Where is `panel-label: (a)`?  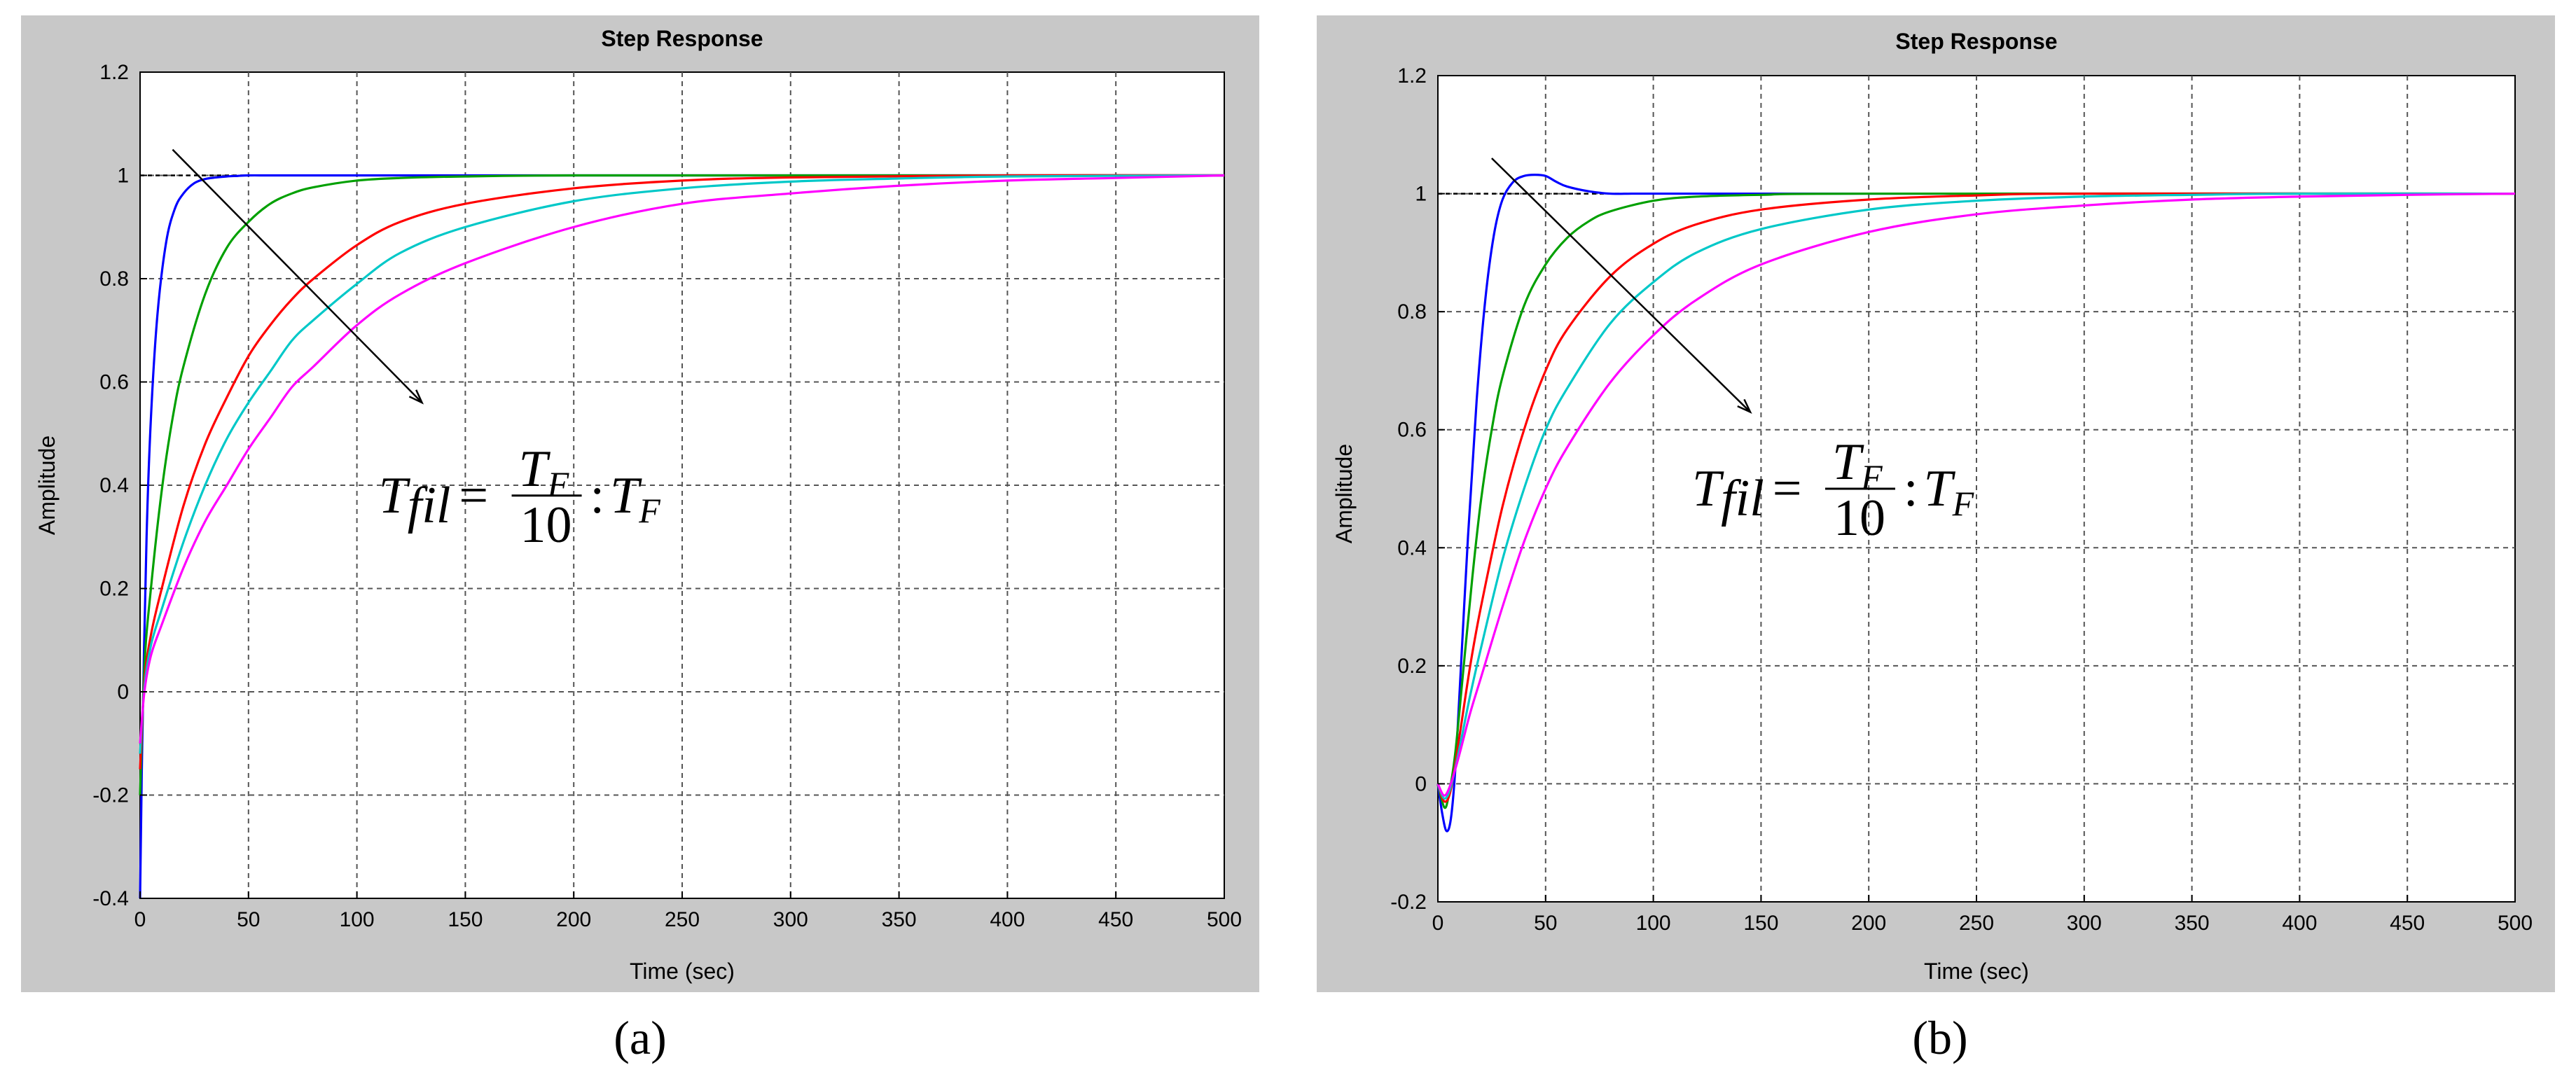
panel-label: (a) is located at coordinates (640, 1037).